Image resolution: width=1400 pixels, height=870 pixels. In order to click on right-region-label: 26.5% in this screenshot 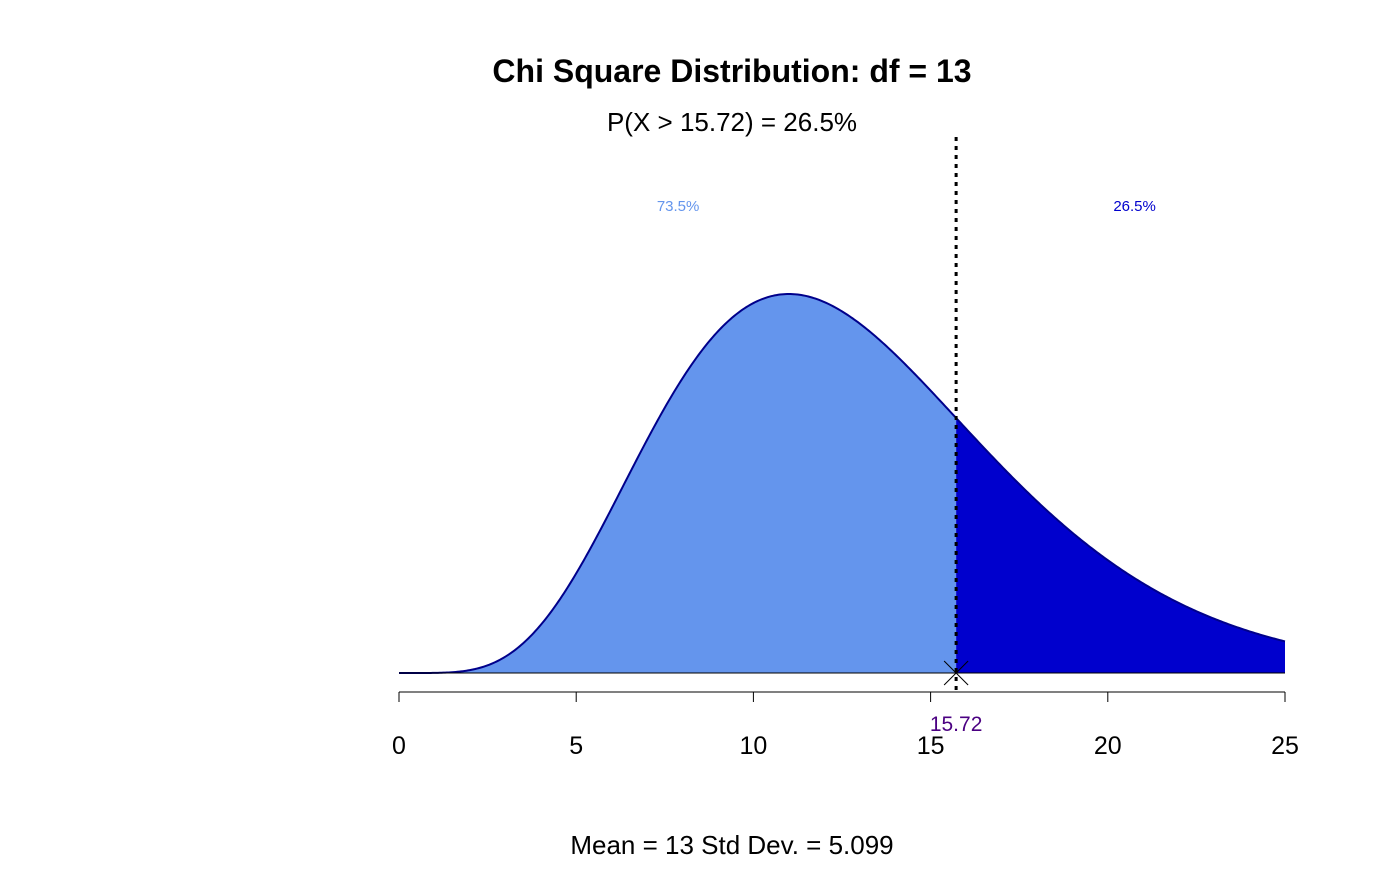, I will do `click(1134, 206)`.